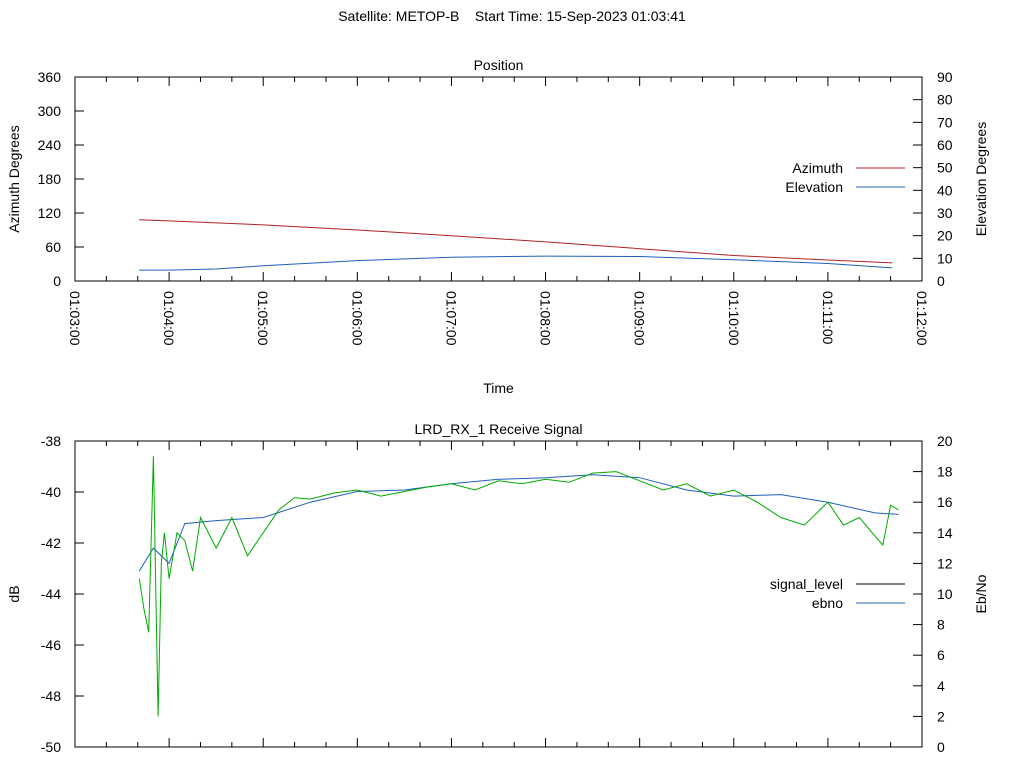 This screenshot has height=768, width=1024. Describe the element at coordinates (945, 100) in the screenshot. I see `y2-tick-label: 80` at that location.